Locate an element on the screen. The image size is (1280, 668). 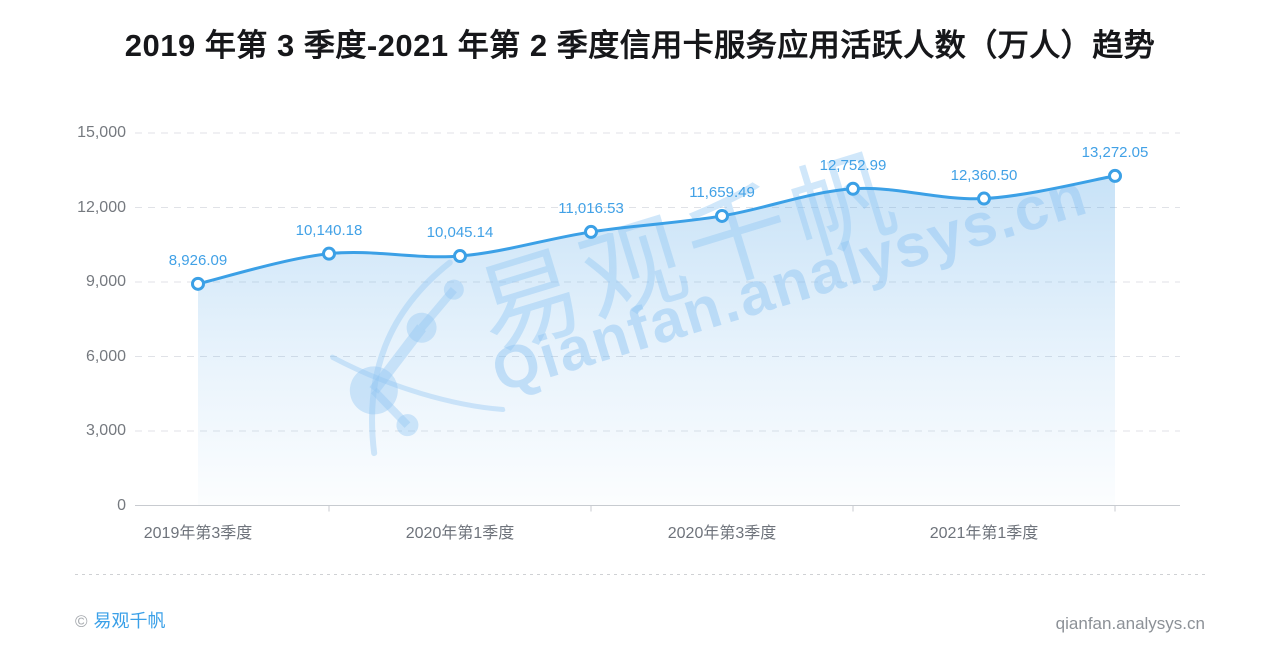
footer-brand: © 易观千帆 is located at coordinates (120, 621).